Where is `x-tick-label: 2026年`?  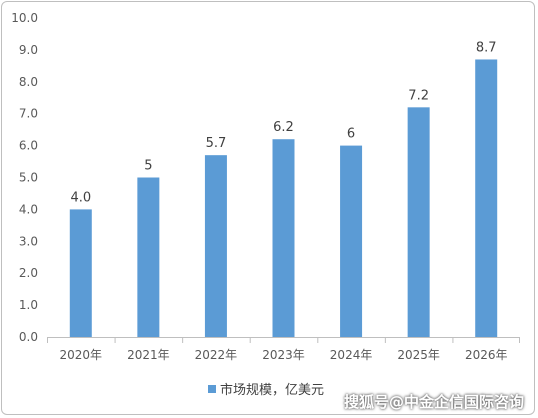 x-tick-label: 2026年 is located at coordinates (486, 355).